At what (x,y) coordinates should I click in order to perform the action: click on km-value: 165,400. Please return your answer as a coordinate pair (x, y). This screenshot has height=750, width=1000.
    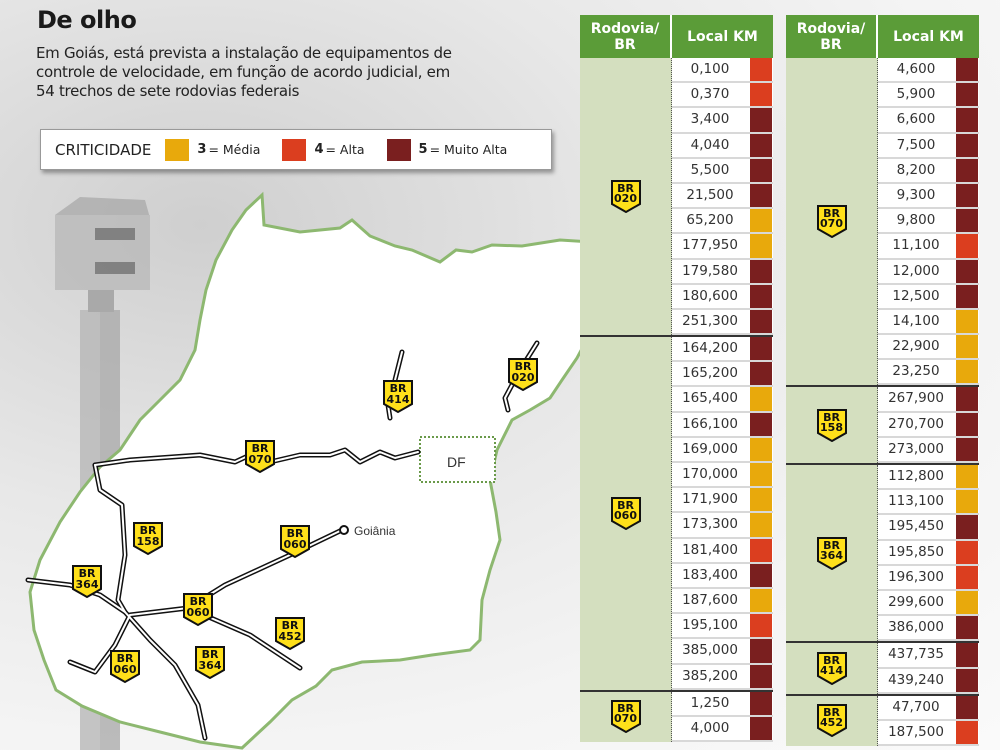
    Looking at the image, I should click on (710, 398).